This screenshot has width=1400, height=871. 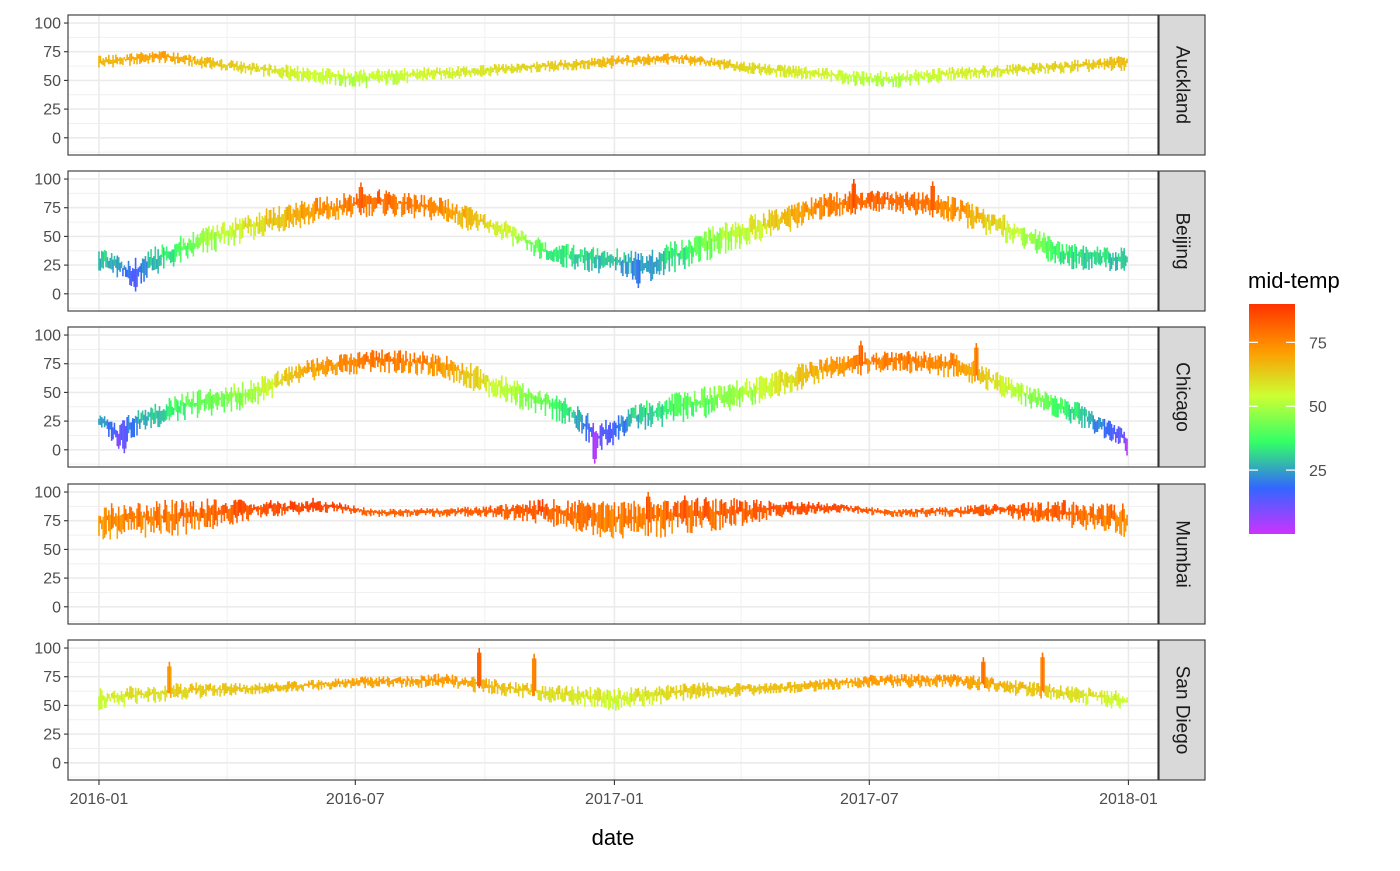 I want to click on x-tick-label: 2016-01, so click(x=99, y=799).